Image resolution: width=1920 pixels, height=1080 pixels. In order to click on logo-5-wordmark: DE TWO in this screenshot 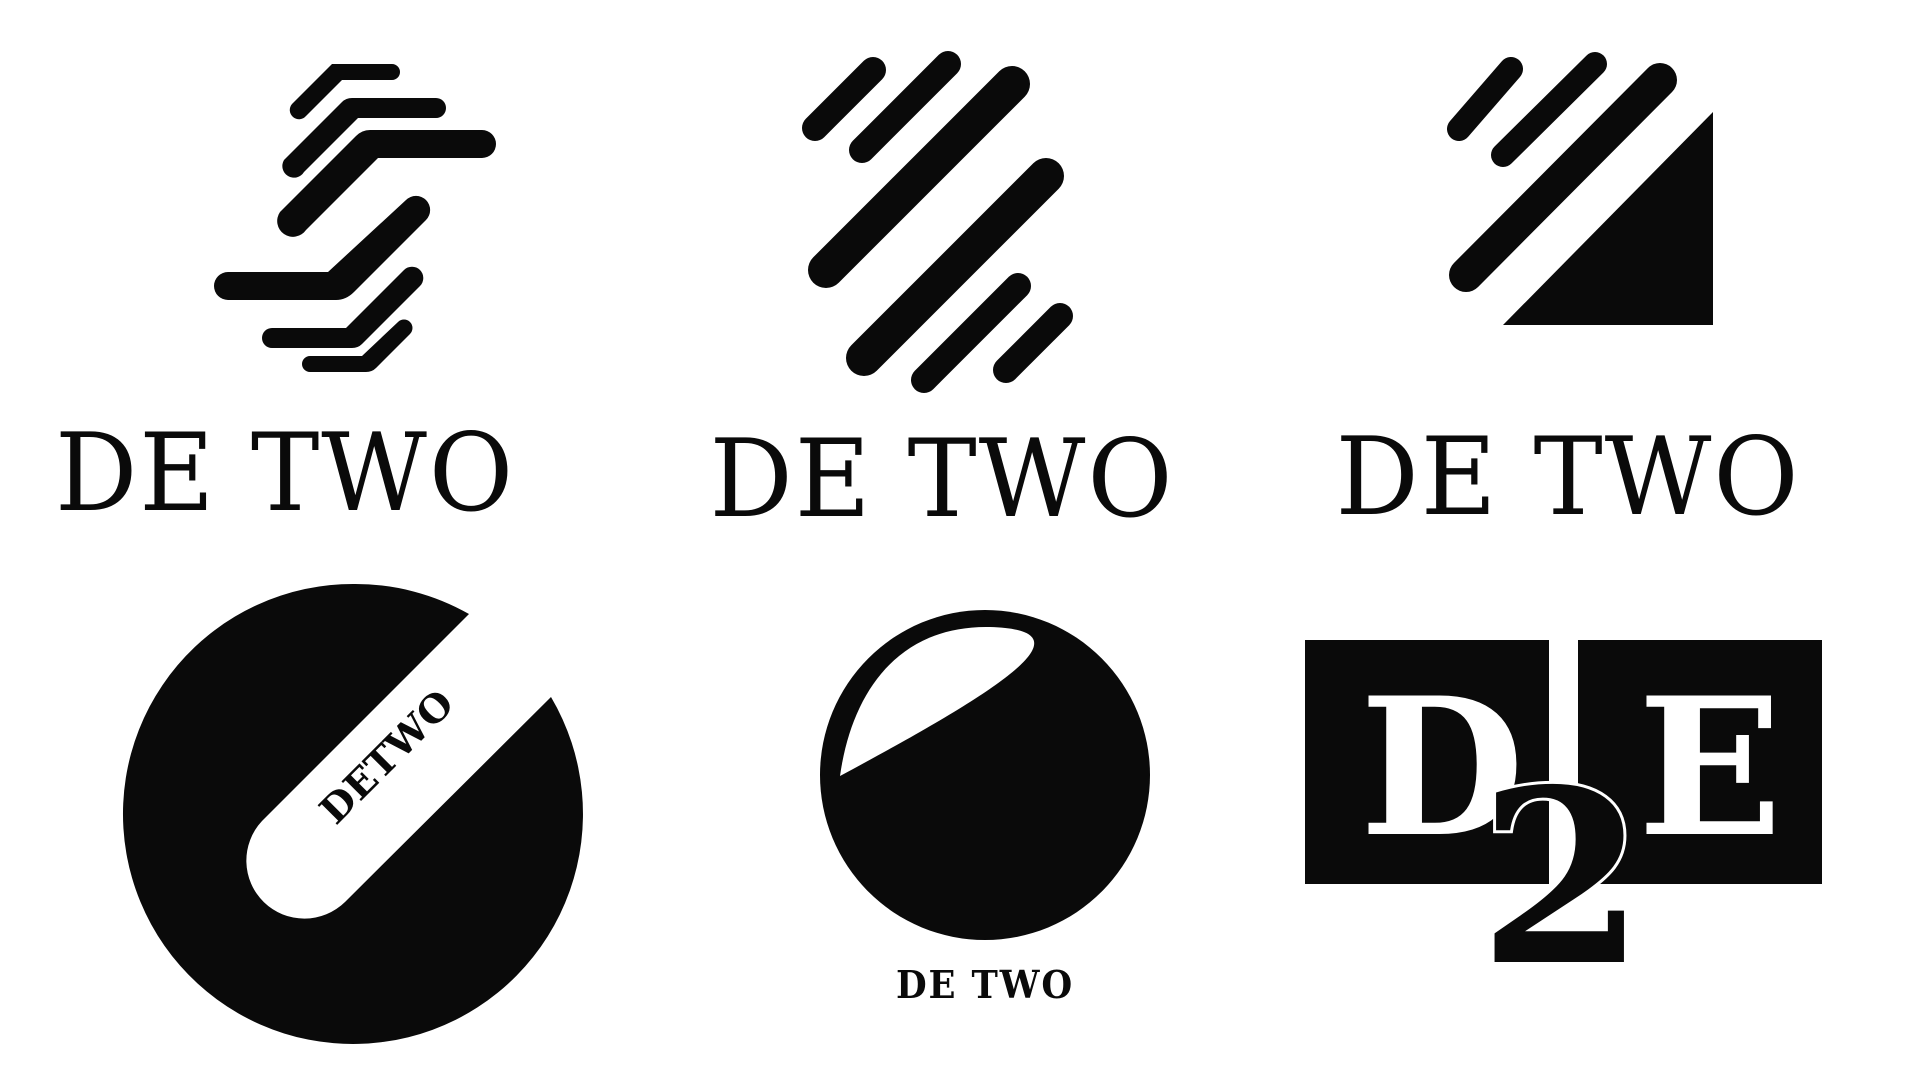, I will do `click(985, 984)`.